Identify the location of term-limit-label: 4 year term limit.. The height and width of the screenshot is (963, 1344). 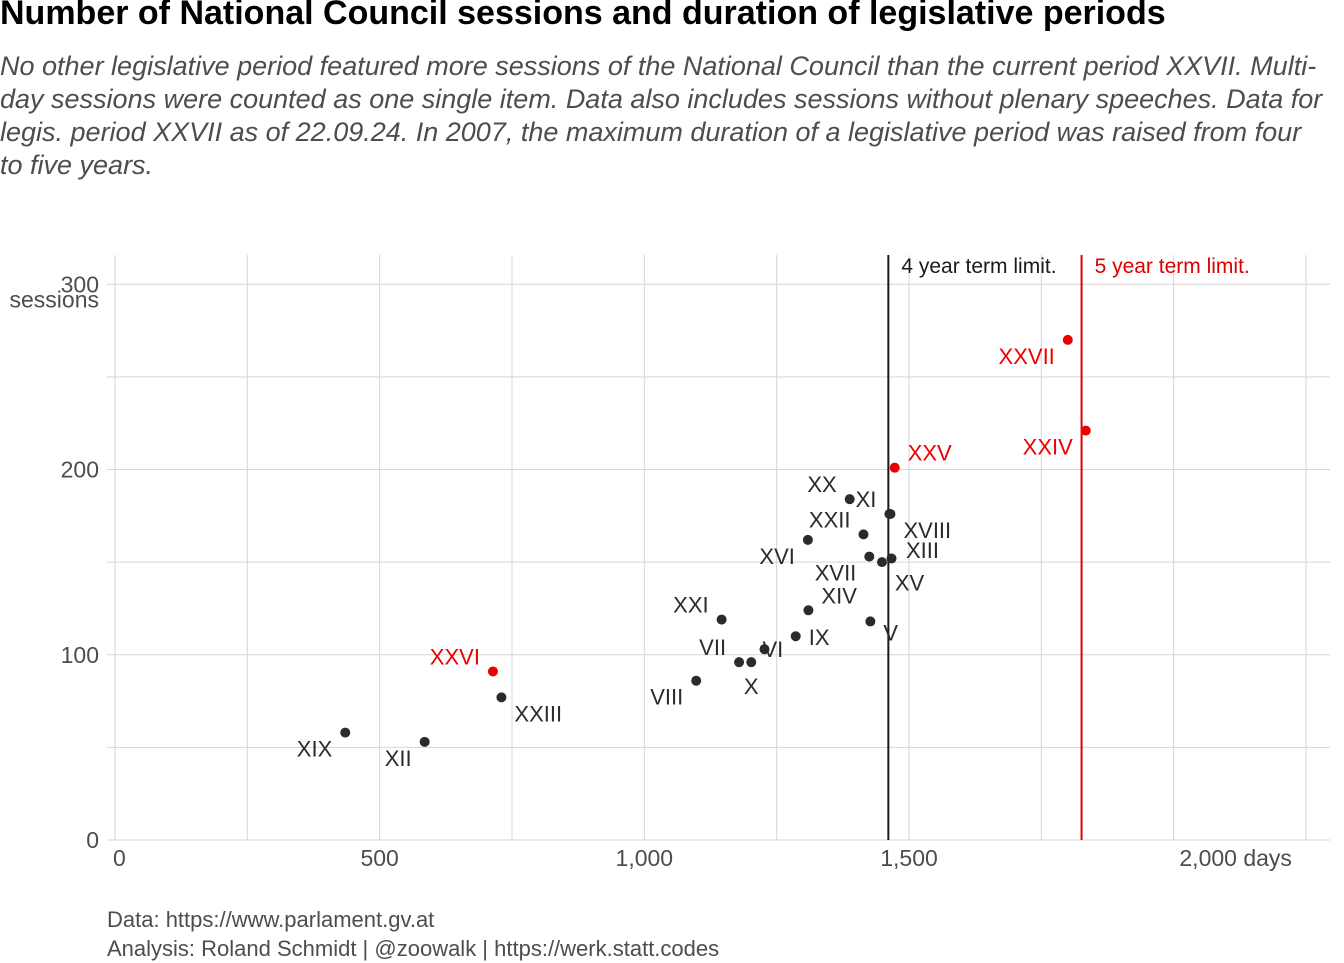
(978, 266).